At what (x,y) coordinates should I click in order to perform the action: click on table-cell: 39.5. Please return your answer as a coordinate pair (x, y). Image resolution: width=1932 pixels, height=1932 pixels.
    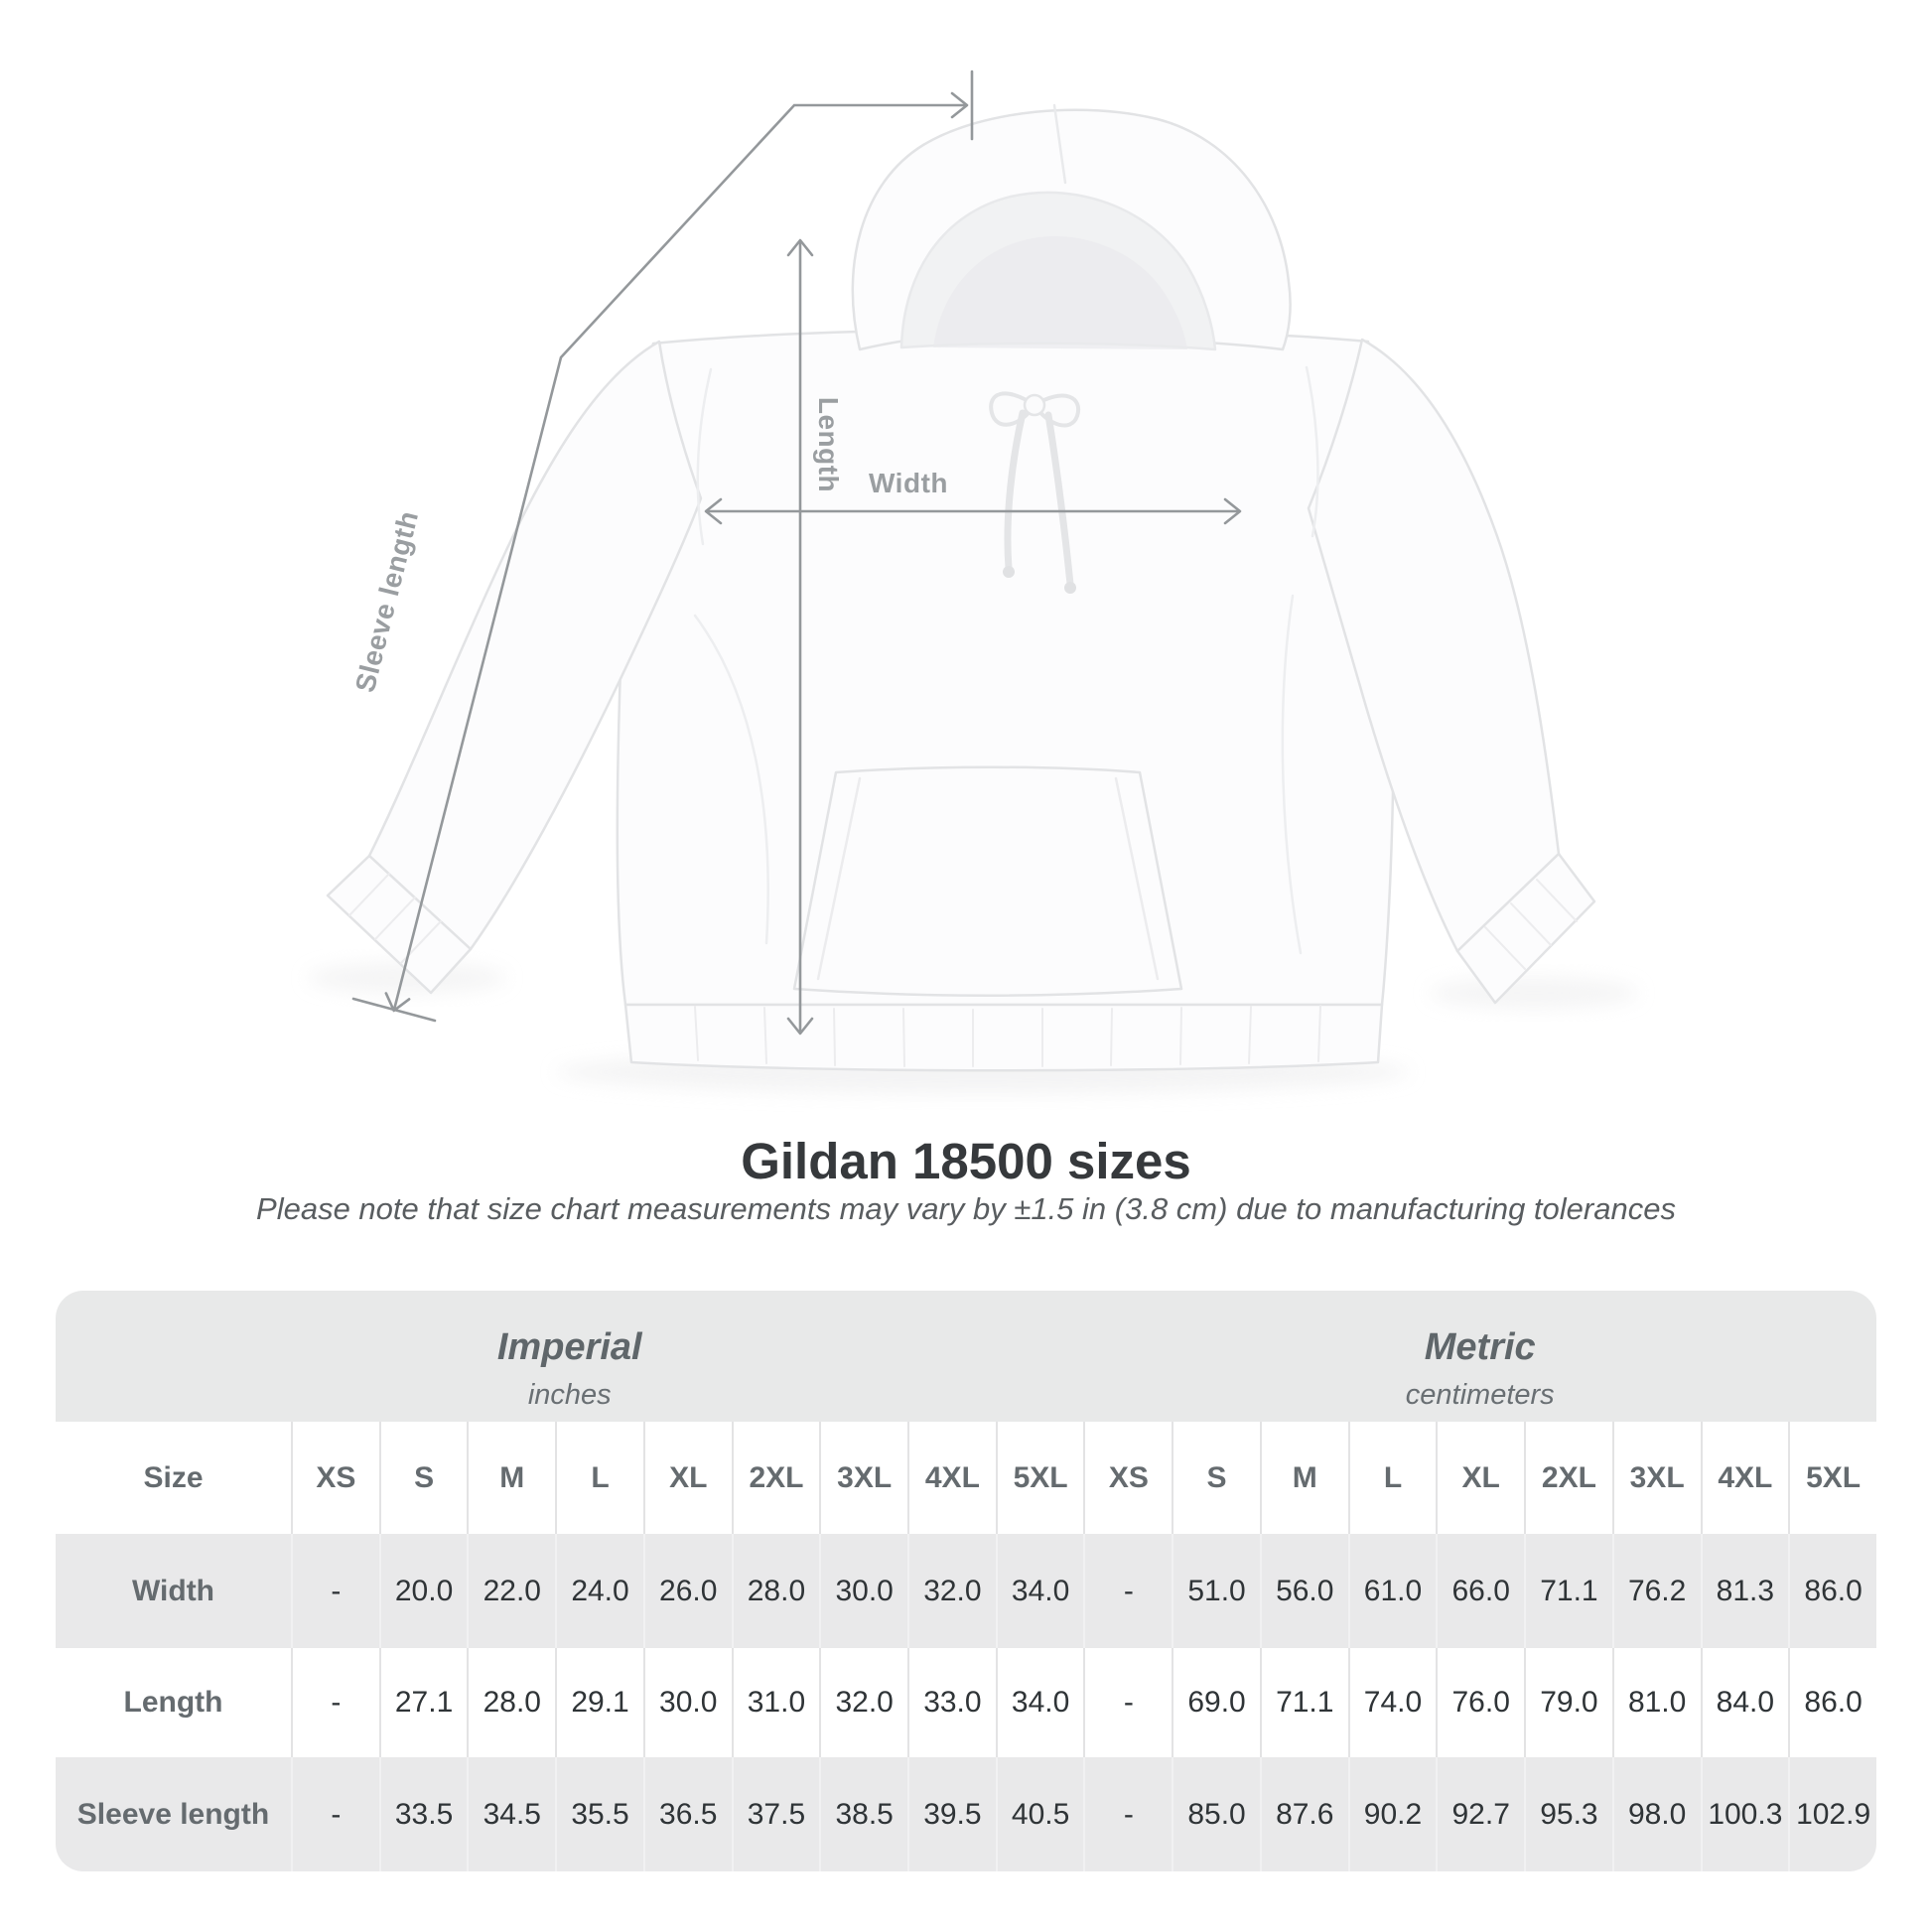
    Looking at the image, I should click on (951, 1814).